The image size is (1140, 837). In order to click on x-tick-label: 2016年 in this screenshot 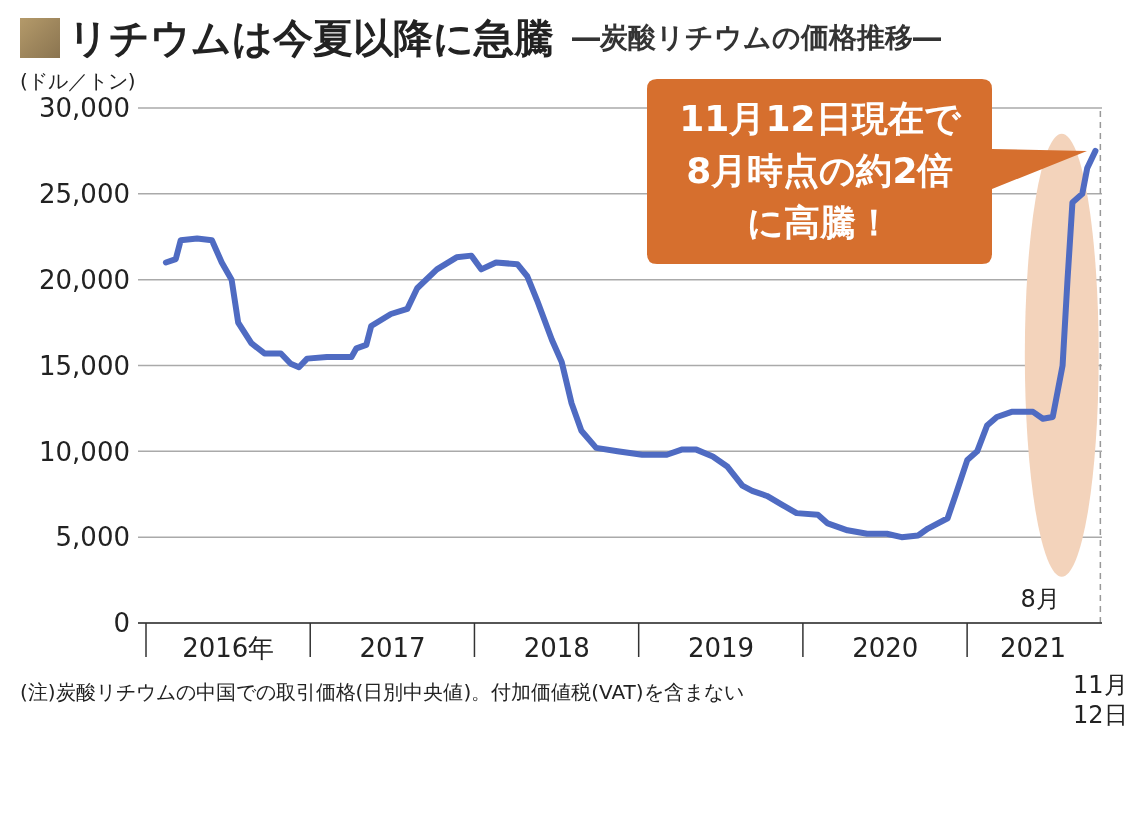, I will do `click(228, 648)`.